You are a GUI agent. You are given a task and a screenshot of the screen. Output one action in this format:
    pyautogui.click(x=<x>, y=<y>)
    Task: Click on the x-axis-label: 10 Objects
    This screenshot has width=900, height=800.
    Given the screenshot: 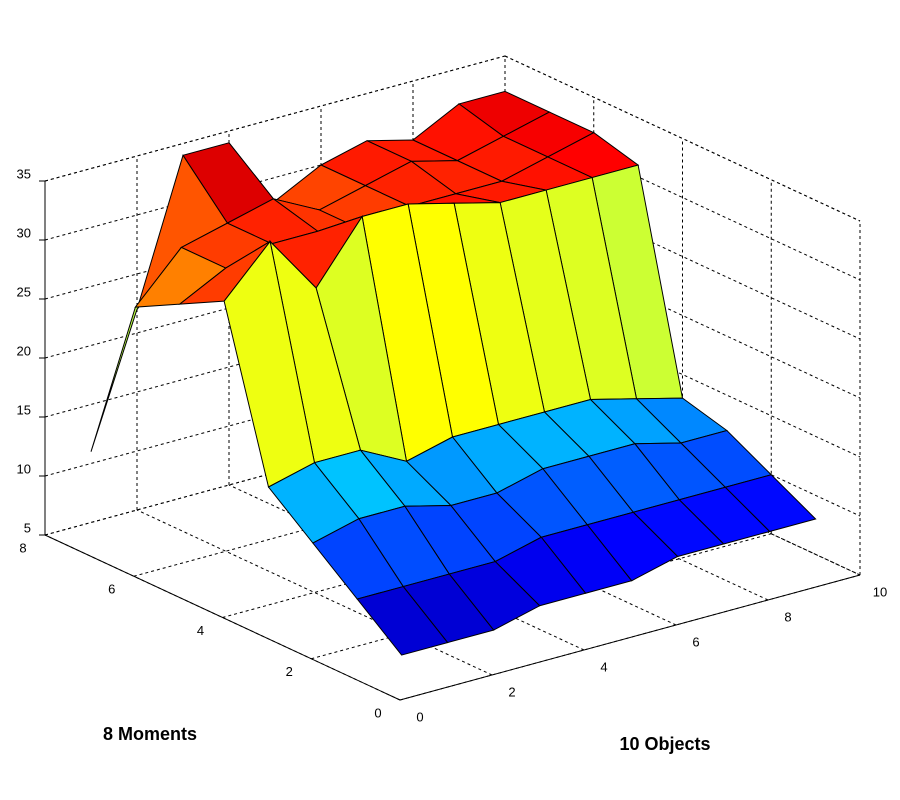 What is the action you would take?
    pyautogui.click(x=664, y=744)
    